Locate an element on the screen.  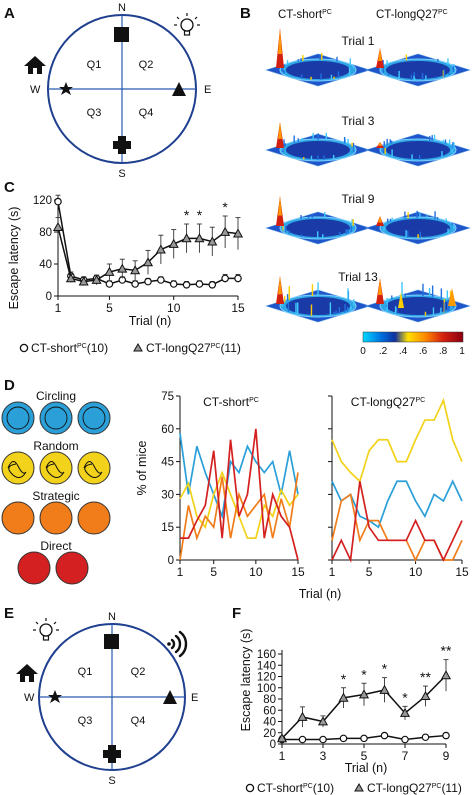
y-tick-label: 140 is located at coordinates (266, 666).